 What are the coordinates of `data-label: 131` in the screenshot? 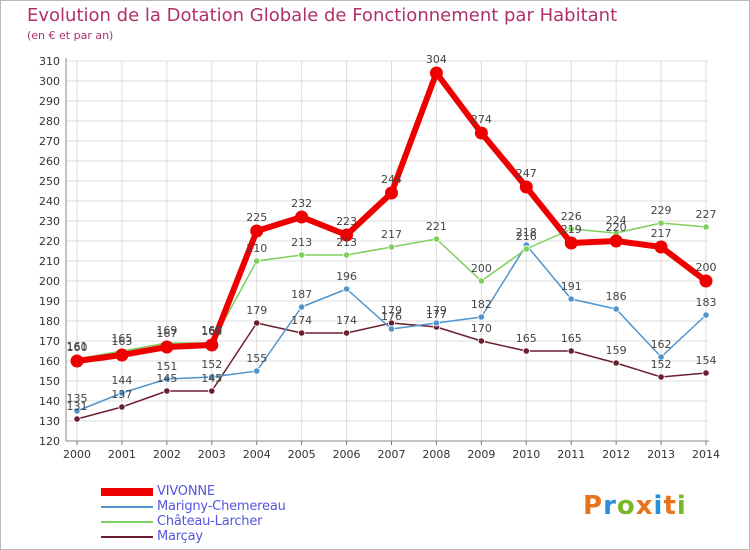 It's located at (77, 406).